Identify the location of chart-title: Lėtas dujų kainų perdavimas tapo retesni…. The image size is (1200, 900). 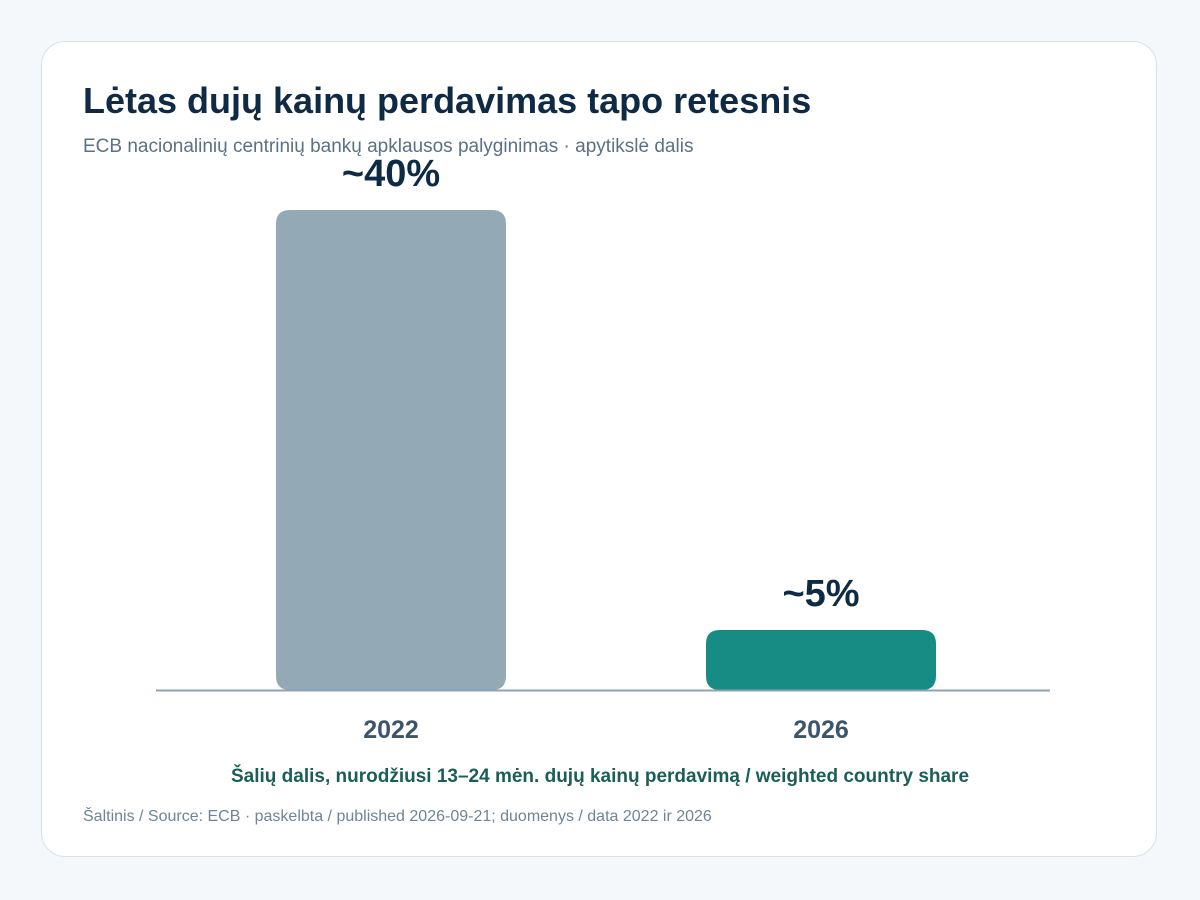
(447, 100).